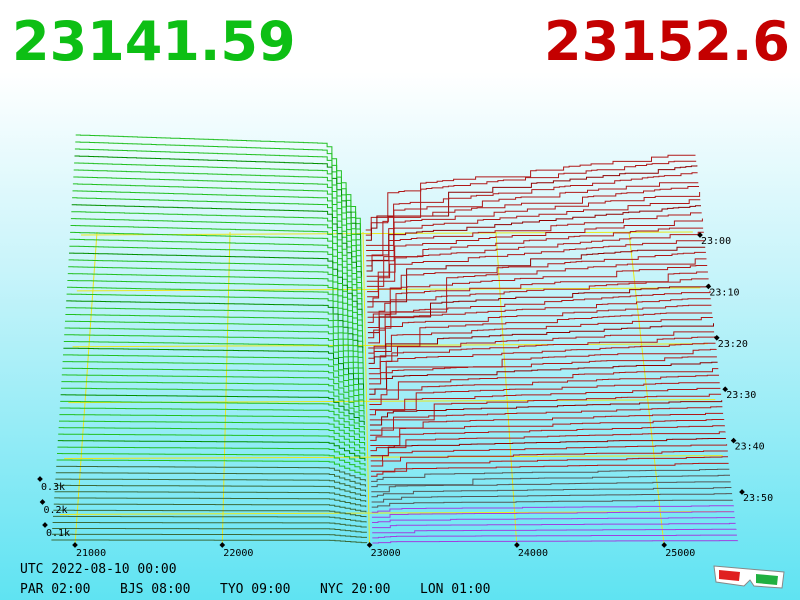 Image resolution: width=800 pixels, height=600 pixels. What do you see at coordinates (355, 589) in the screenshot?
I see `time-zone: NYC 20:00` at bounding box center [355, 589].